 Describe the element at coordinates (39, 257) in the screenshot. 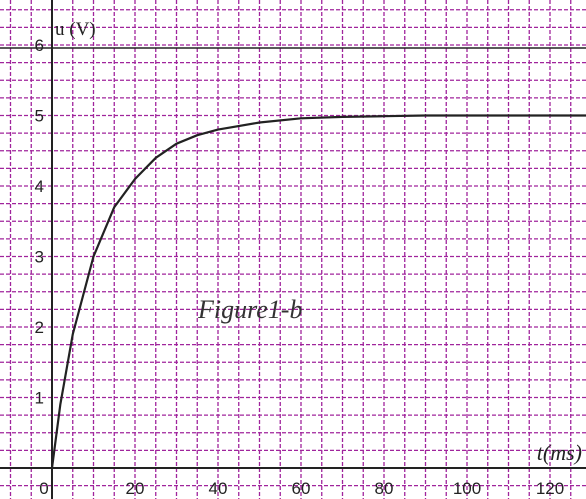

I see `y-tick-label: 3` at that location.